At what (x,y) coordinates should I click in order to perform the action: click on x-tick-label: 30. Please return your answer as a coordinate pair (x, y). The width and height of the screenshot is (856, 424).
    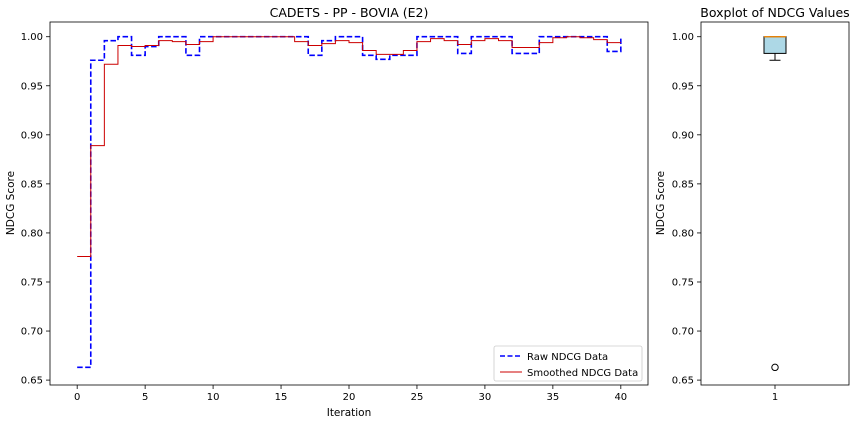
    Looking at the image, I should click on (485, 397).